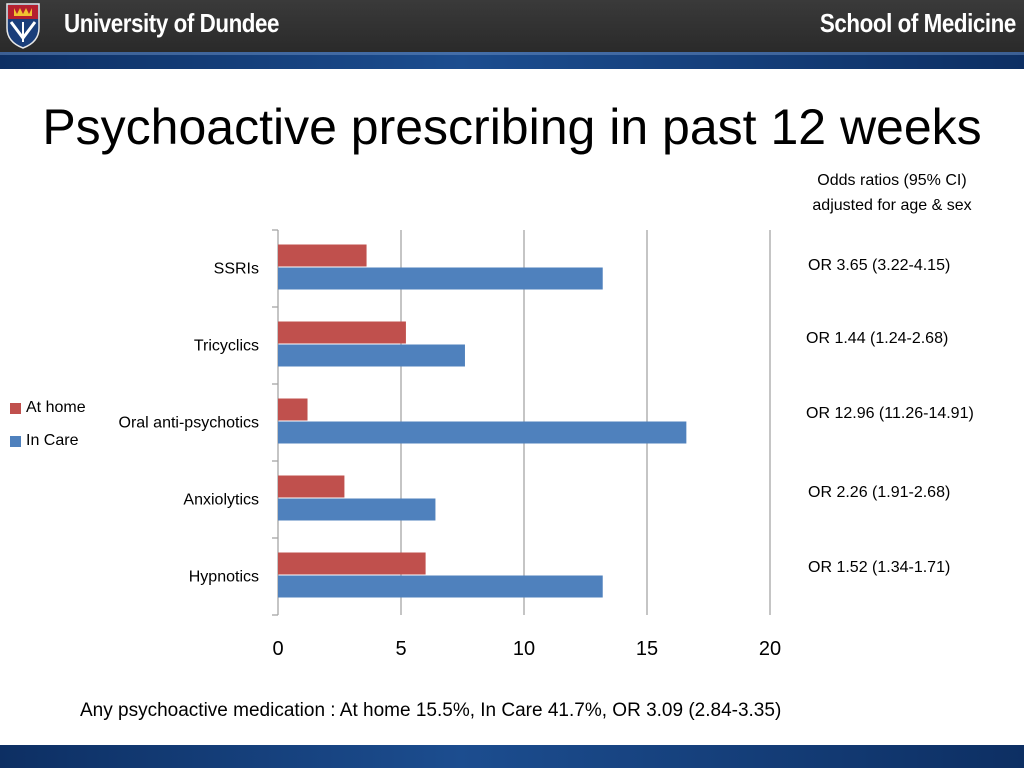 This screenshot has width=1024, height=768. What do you see at coordinates (400, 649) in the screenshot?
I see `x-tick-label: 5` at bounding box center [400, 649].